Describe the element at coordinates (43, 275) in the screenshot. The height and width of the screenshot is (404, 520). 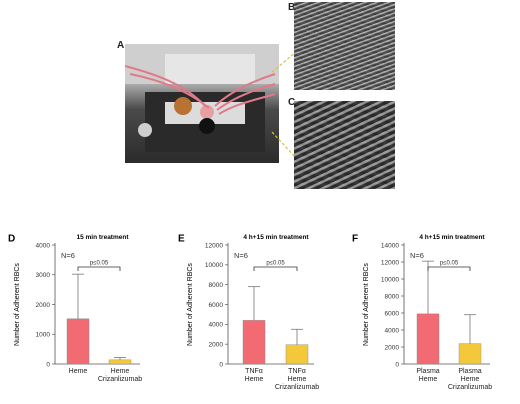
I see `chart-d-y-tick-label: 3000` at that location.